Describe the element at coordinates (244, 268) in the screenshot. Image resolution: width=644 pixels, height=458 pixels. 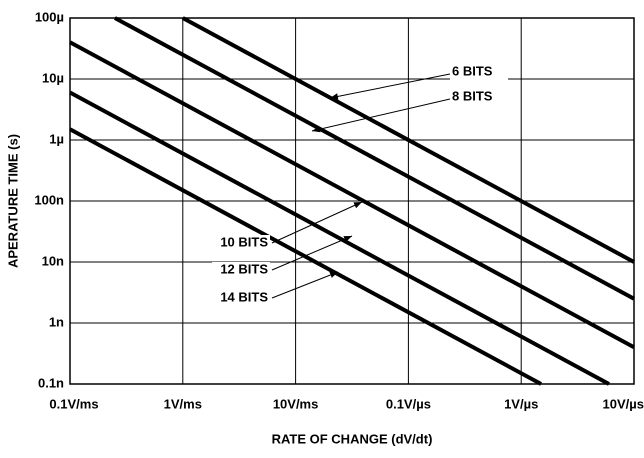
I see `legend-label: 12 BITS` at that location.